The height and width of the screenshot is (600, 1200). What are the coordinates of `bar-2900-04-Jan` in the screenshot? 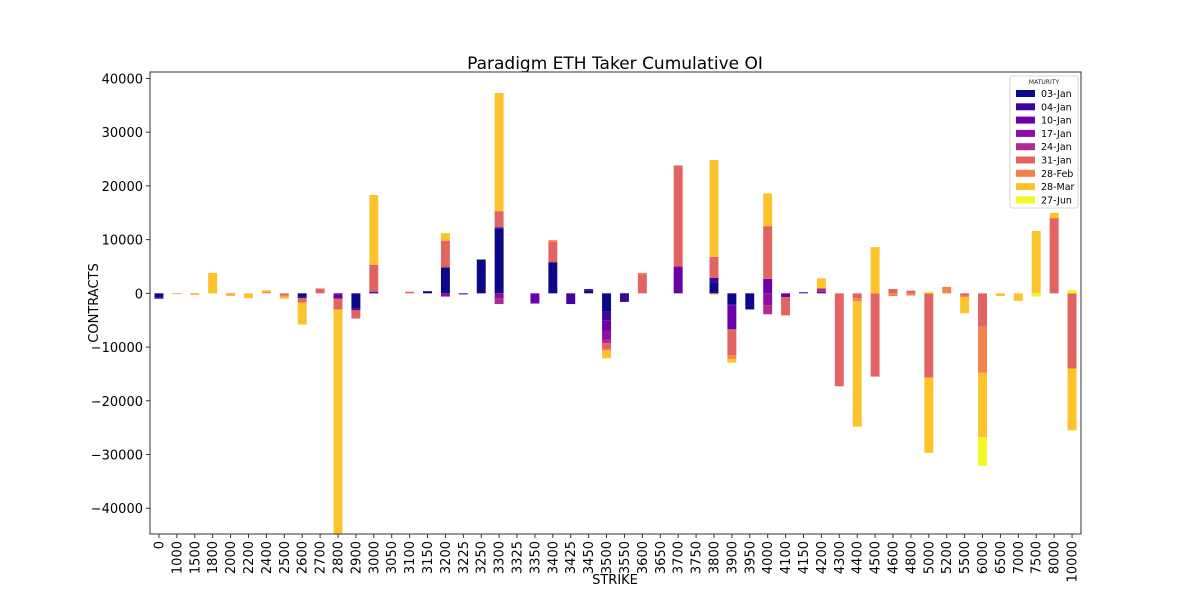 It's located at (356, 309).